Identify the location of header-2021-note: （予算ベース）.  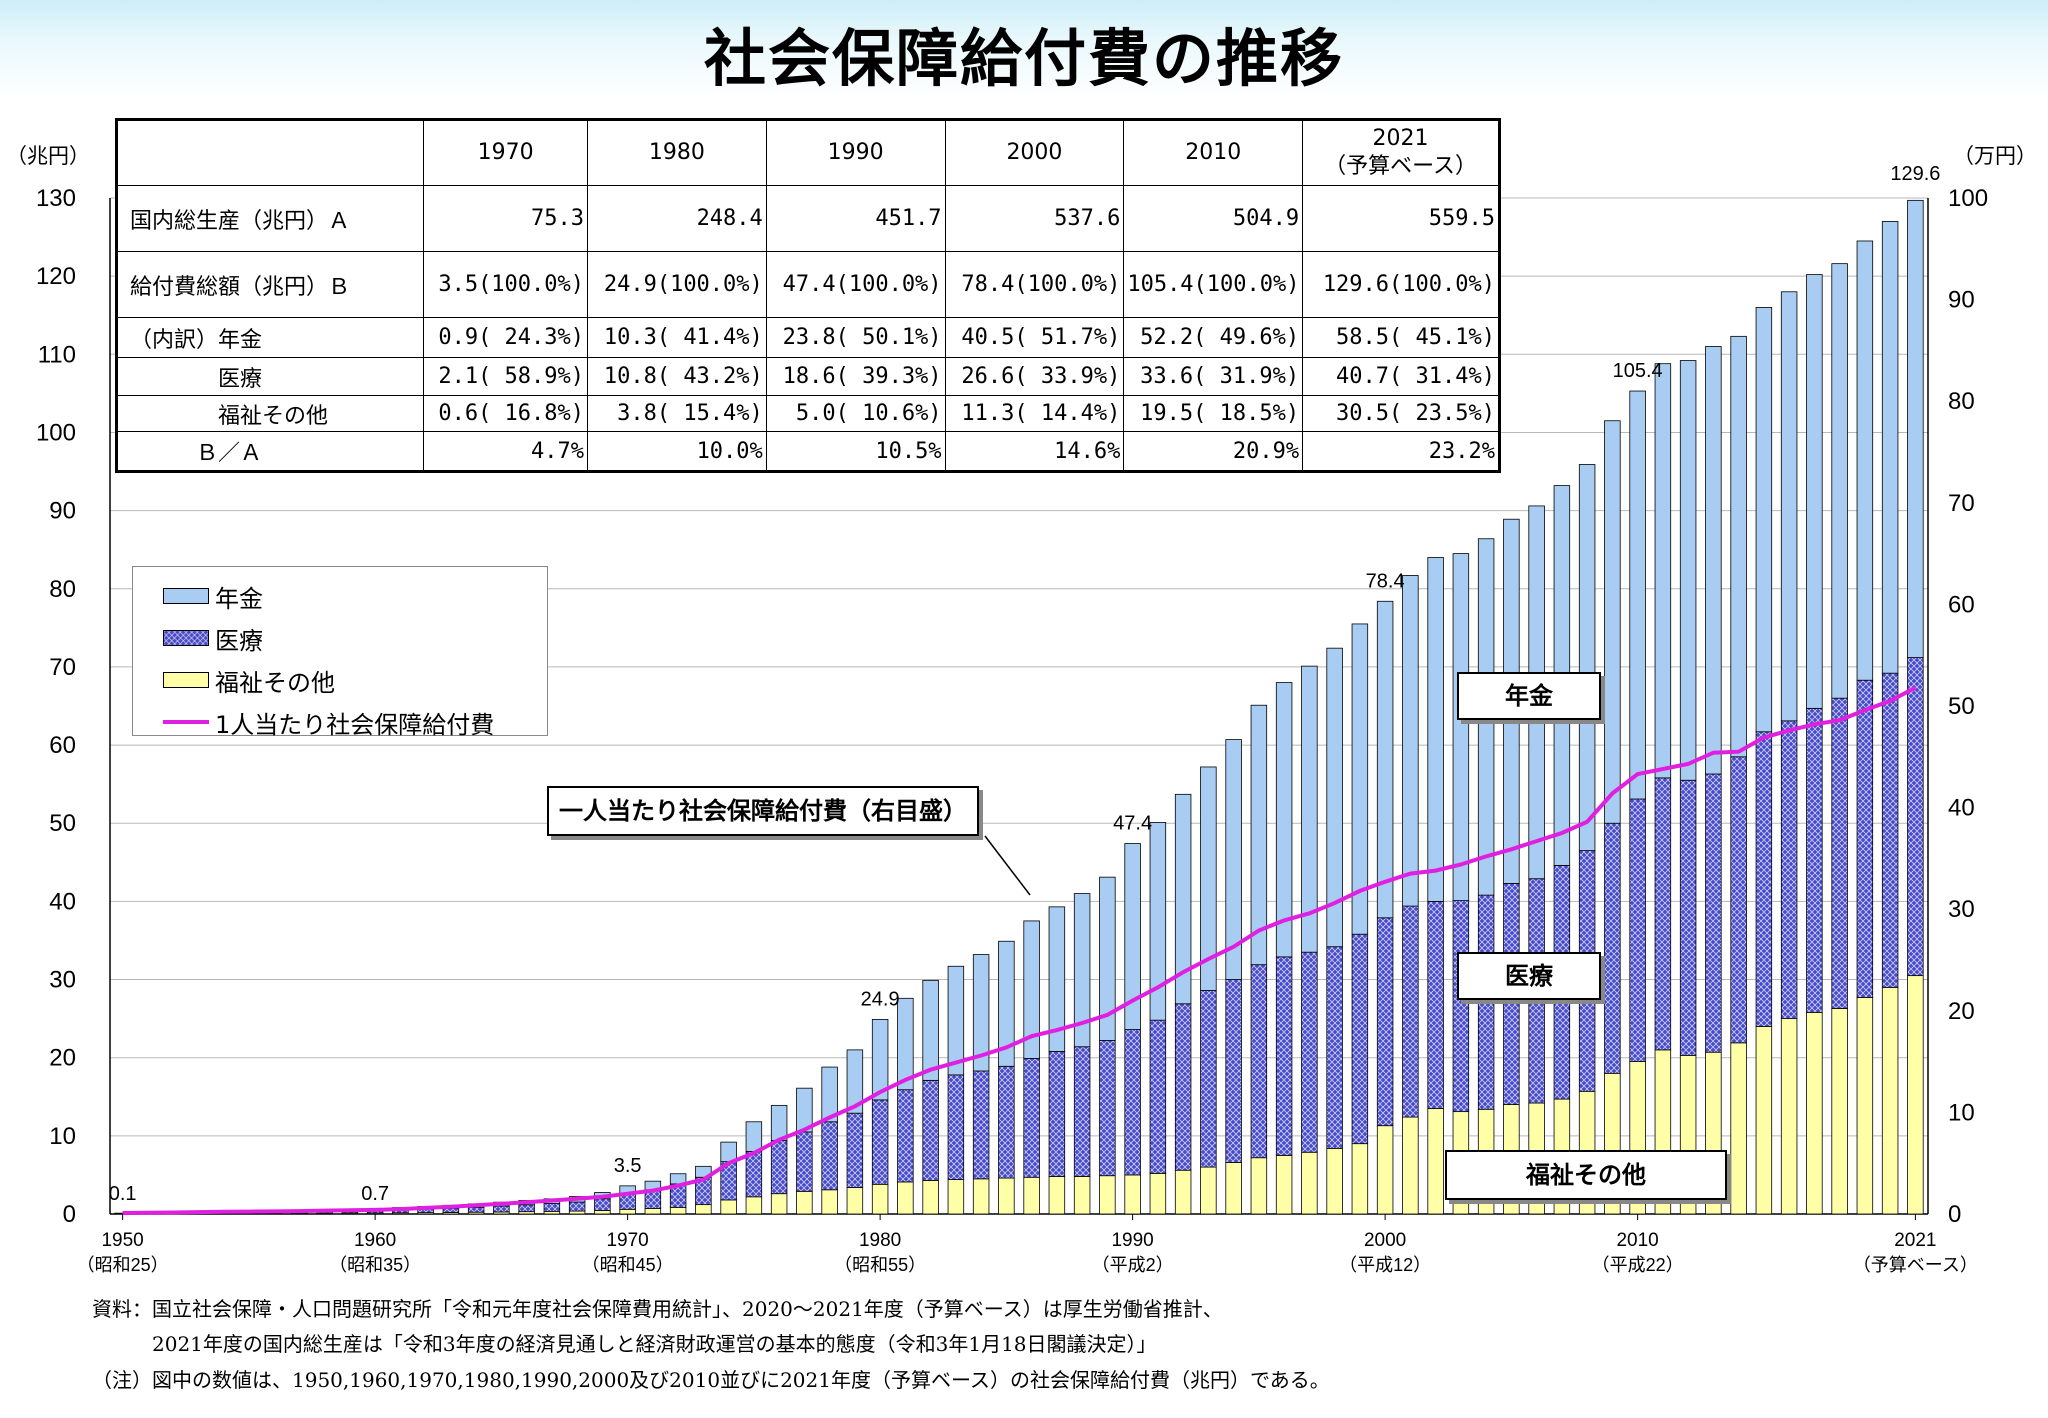
(1400, 166).